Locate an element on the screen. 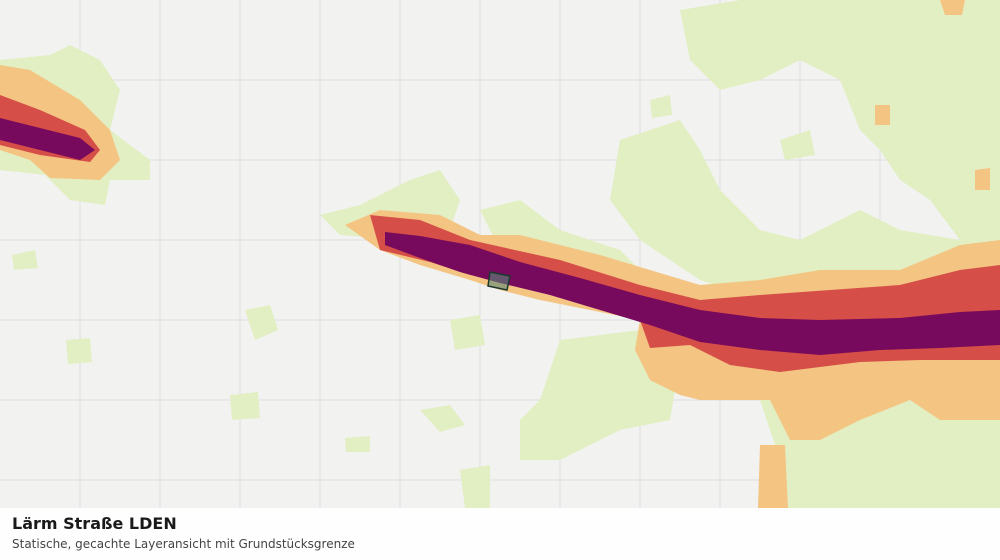 The width and height of the screenshot is (1000, 560). parcel-boundary is located at coordinates (499, 281).